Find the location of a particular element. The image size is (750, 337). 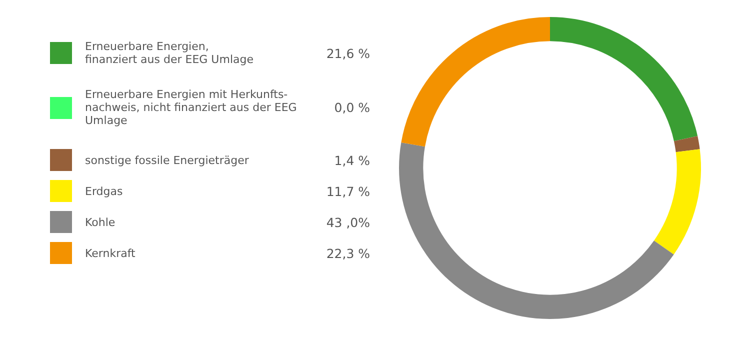

legend-label: Erneuerbare Energien, finanziert aus der EEG Umlage is located at coordinates (169, 53).